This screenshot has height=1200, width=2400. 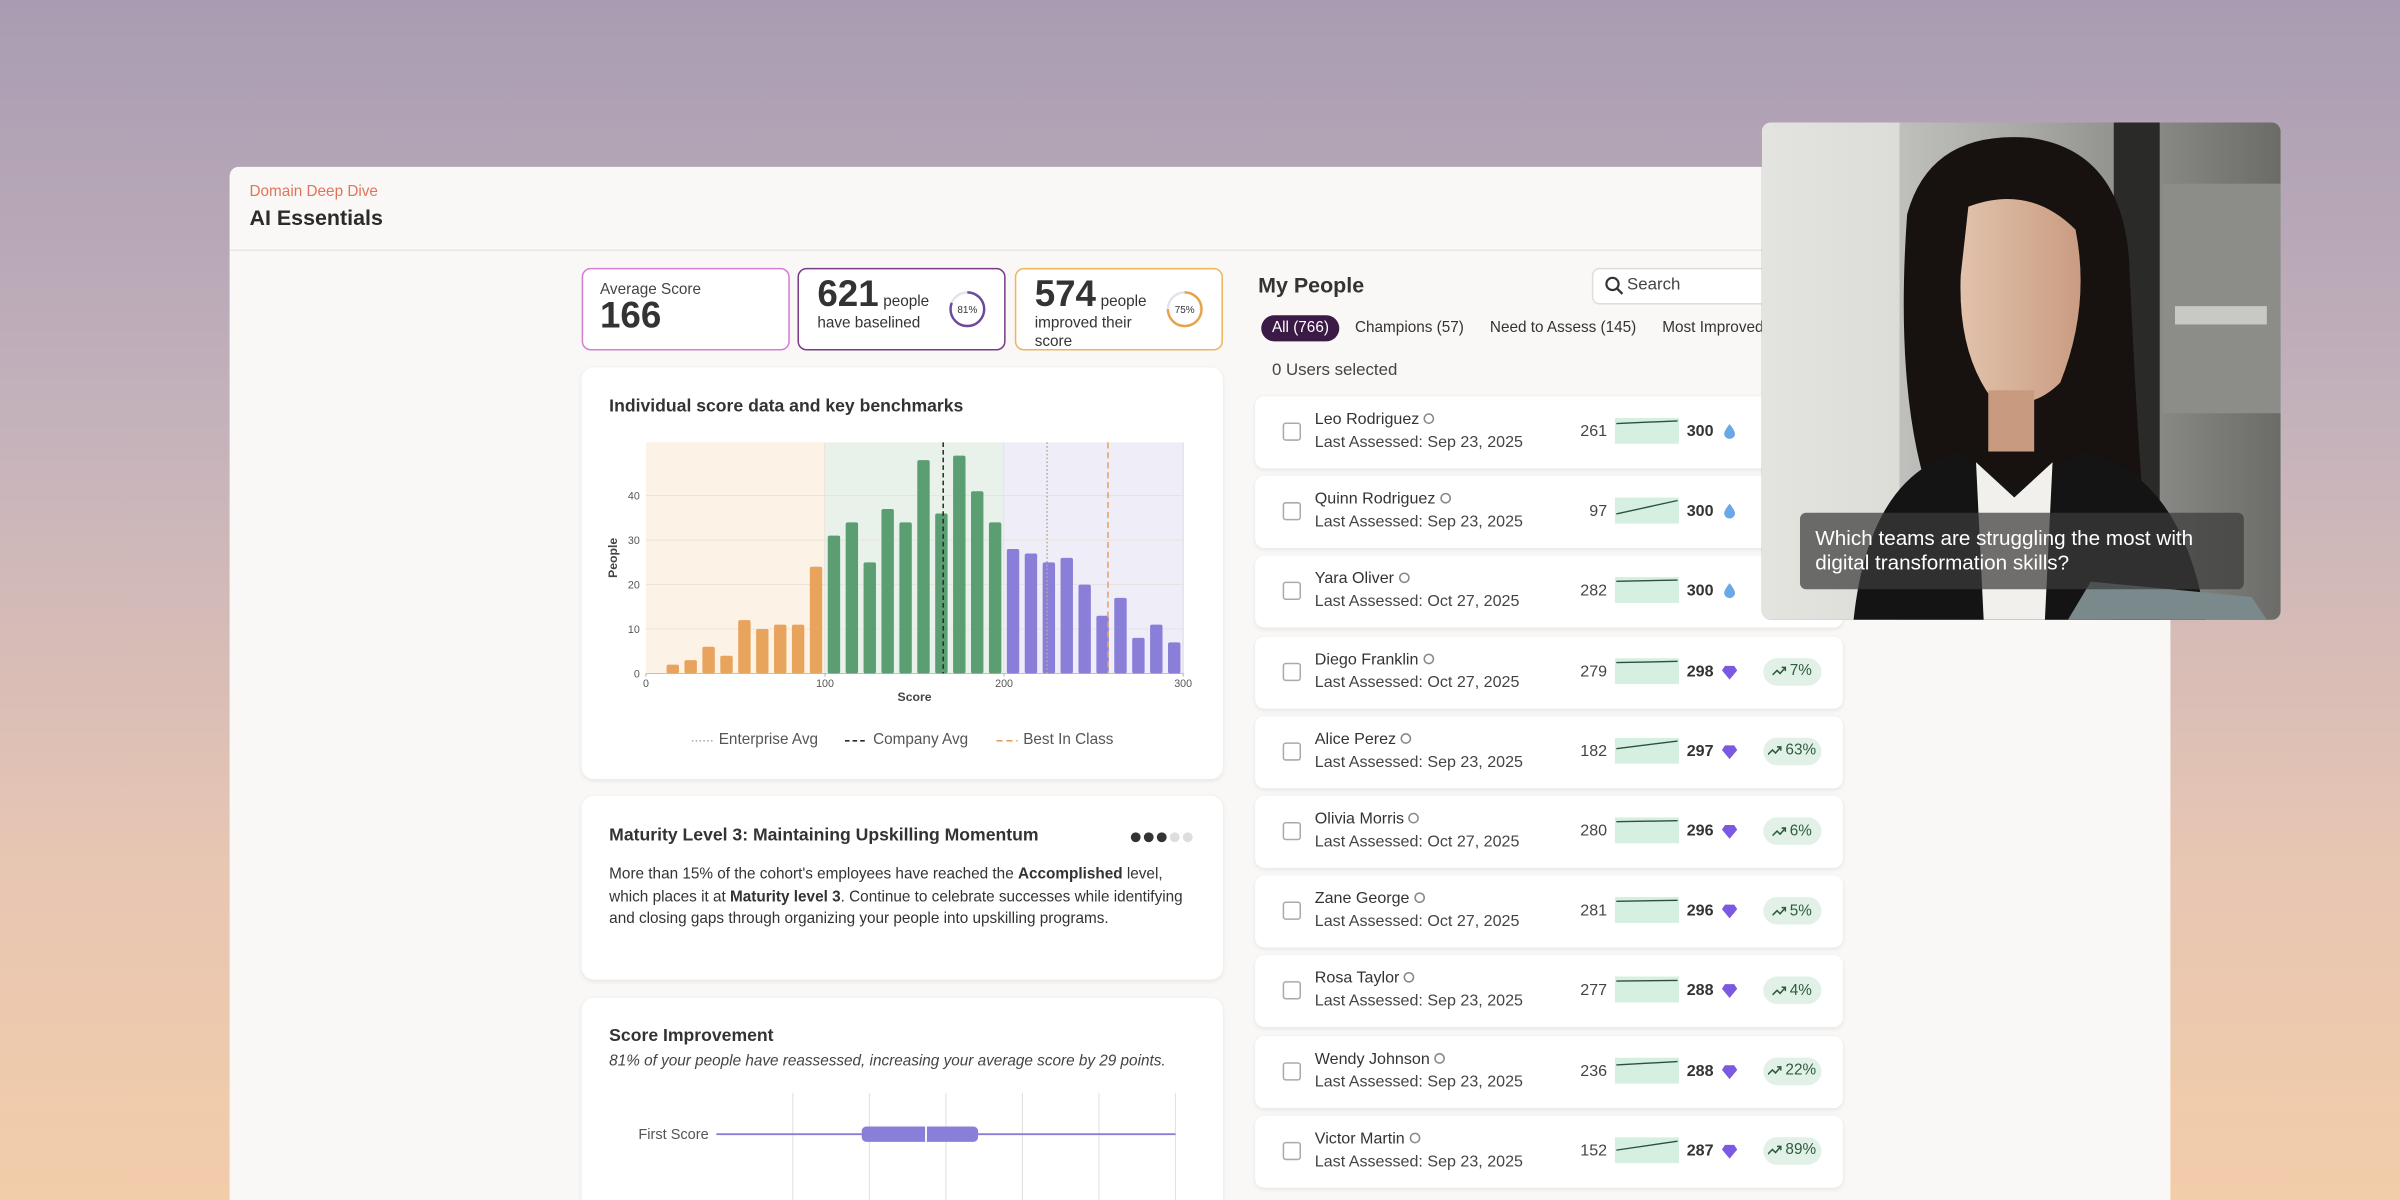 I want to click on stat-card: 574 people improved their score 75%, so click(x=1118, y=309).